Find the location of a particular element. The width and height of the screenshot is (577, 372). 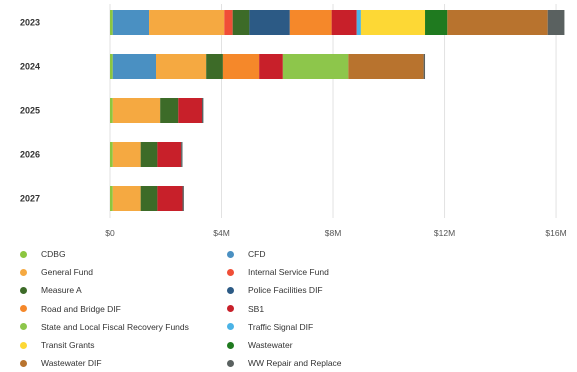

y-category-label: 2025 is located at coordinates (30, 111).